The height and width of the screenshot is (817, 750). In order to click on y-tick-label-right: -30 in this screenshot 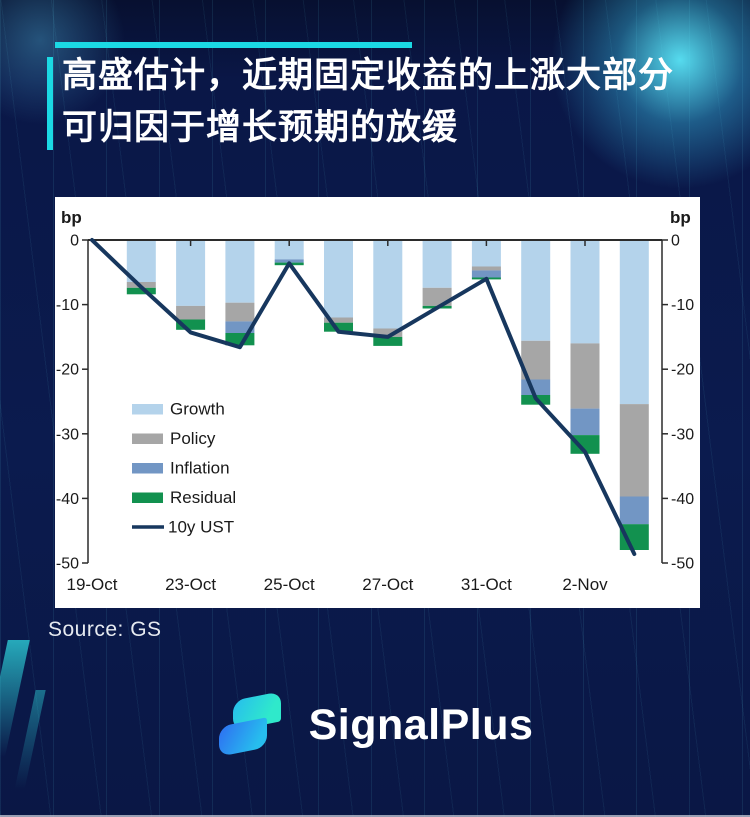, I will do `click(682, 434)`.